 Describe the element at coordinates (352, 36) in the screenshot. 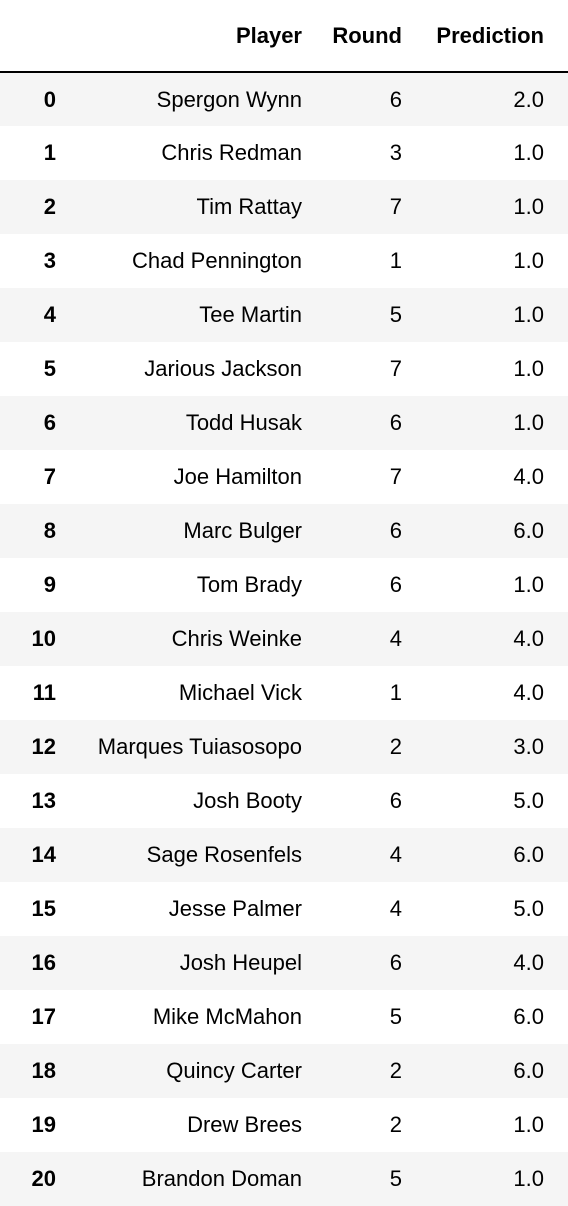

I see `column-header-round: Round` at that location.